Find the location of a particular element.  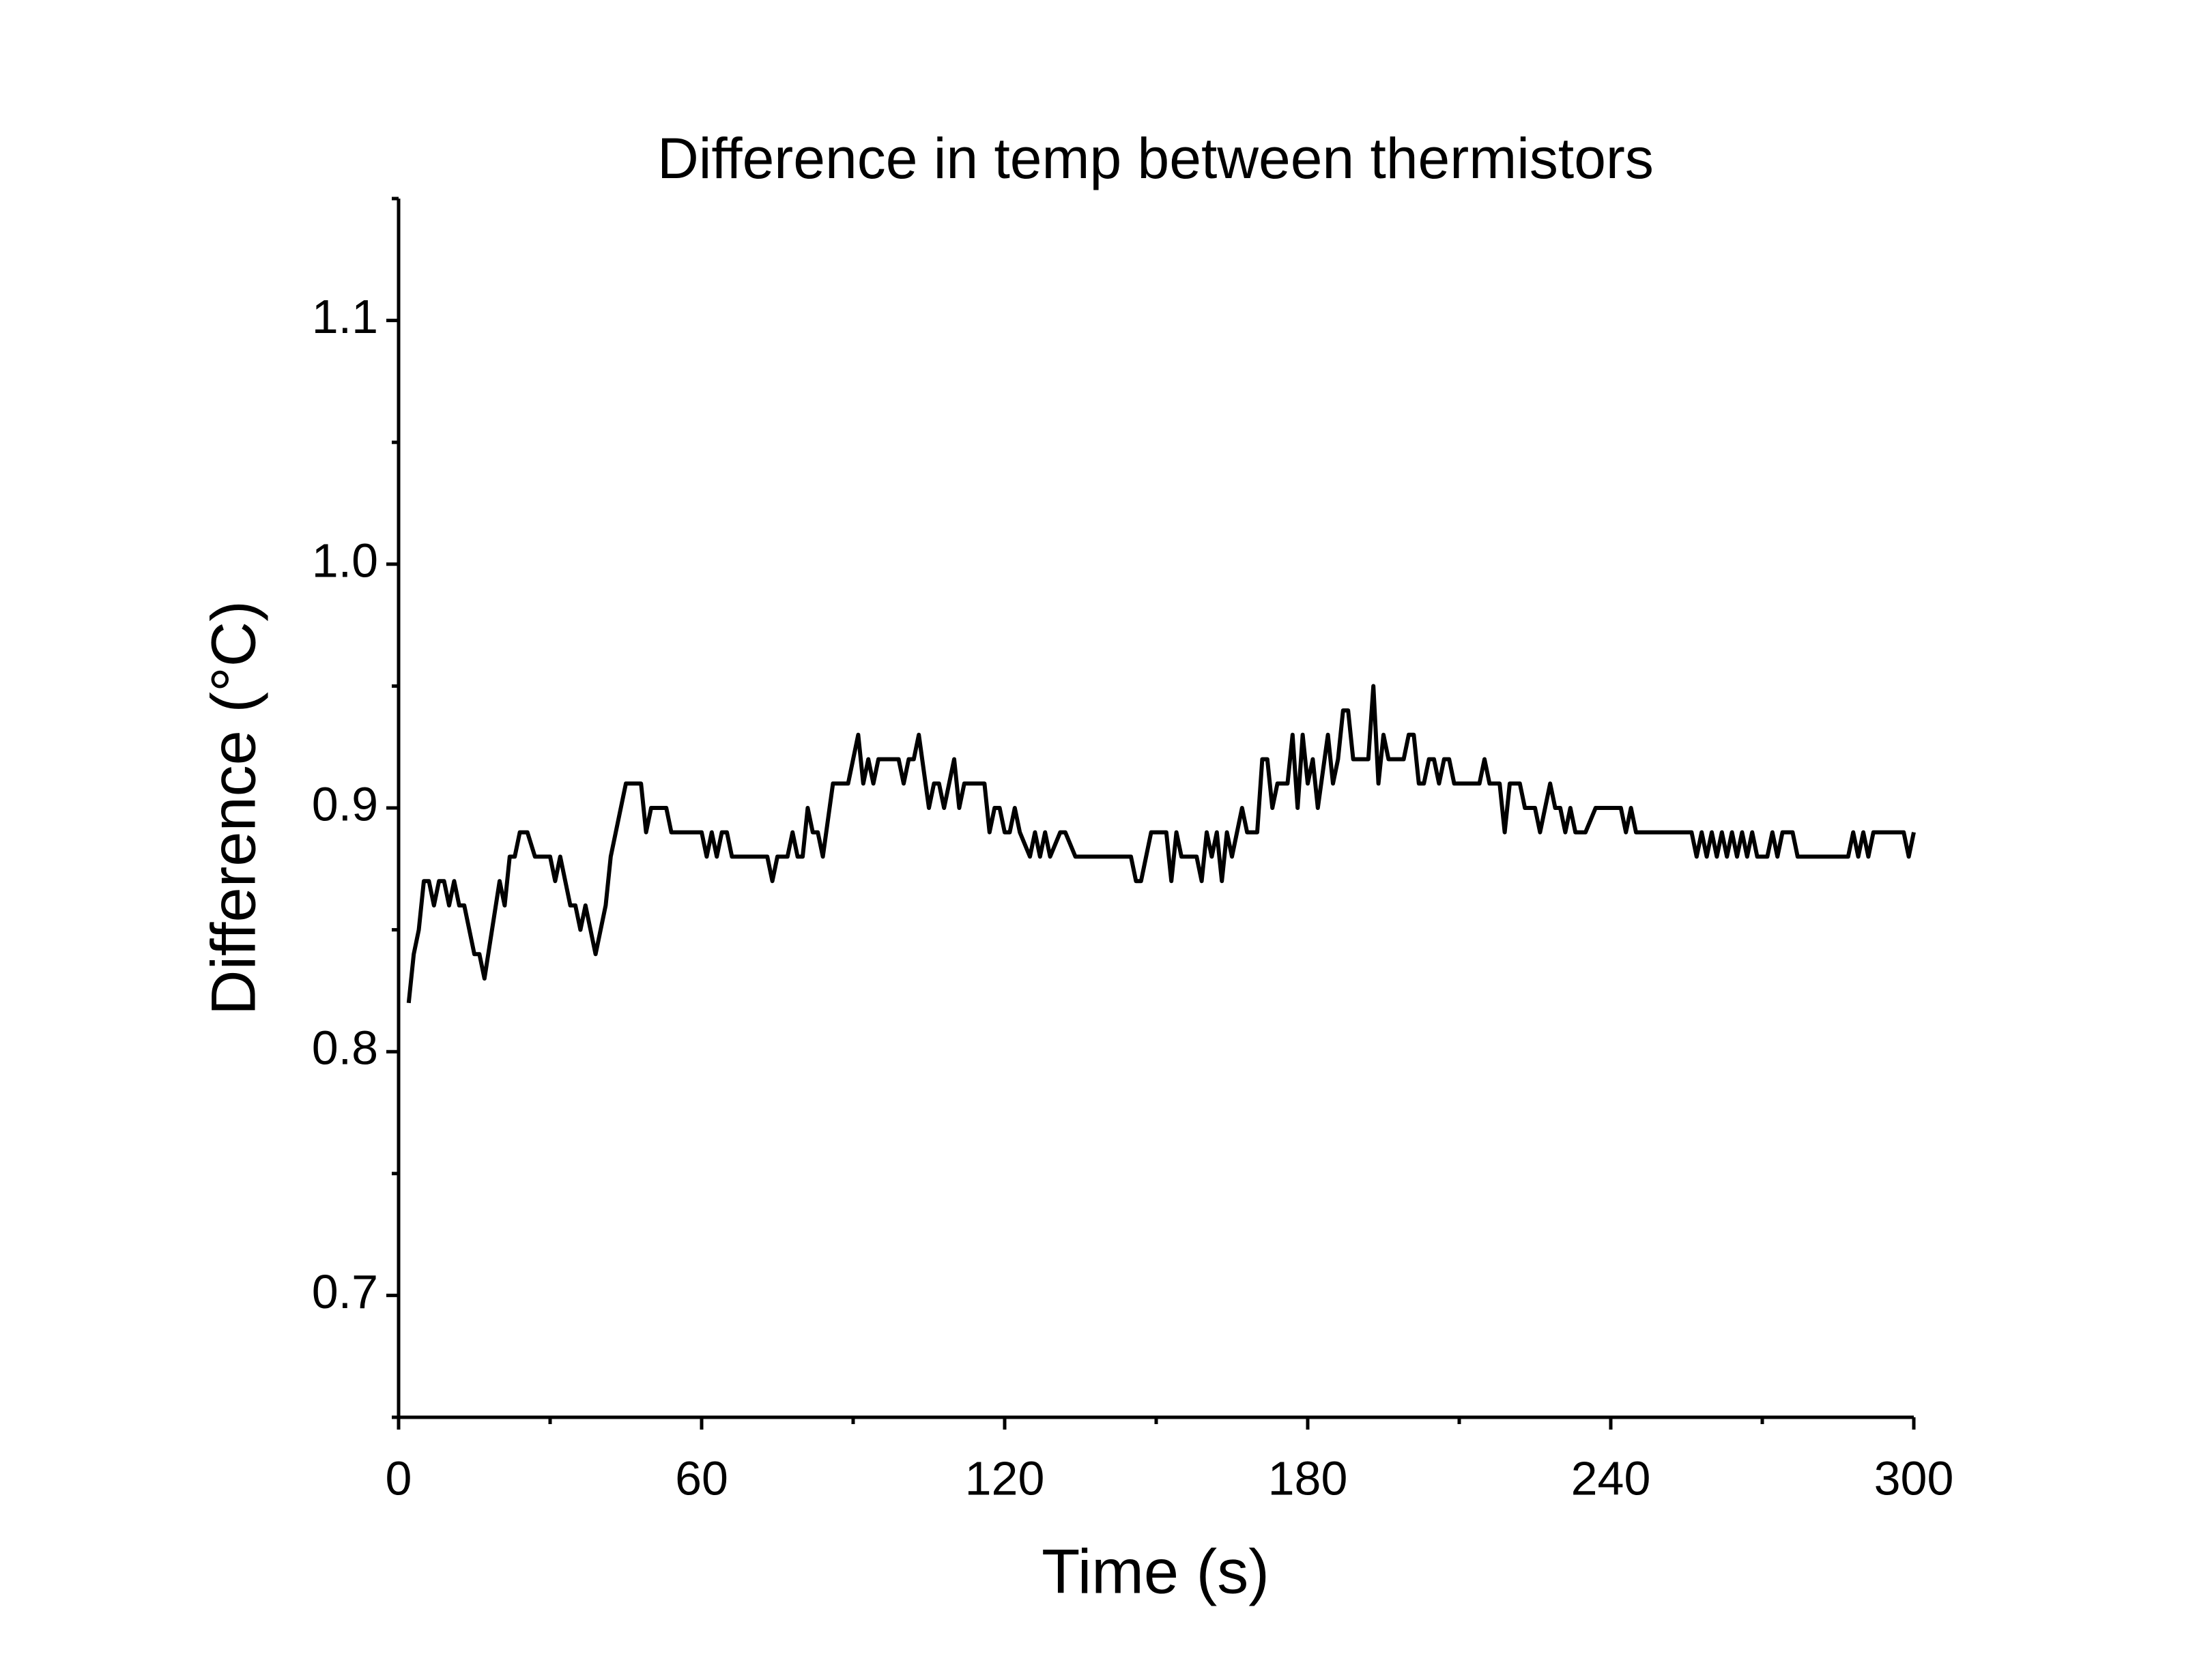

chart-title: Difference in temp between thermistors is located at coordinates (1155, 158).